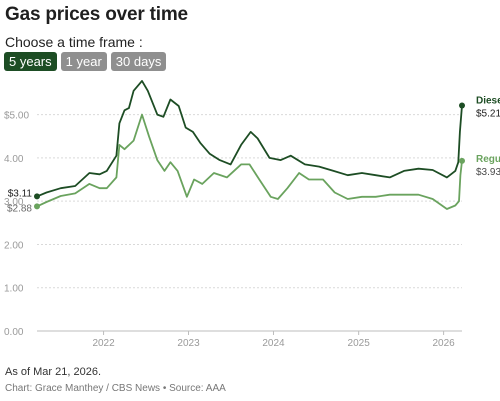  I want to click on timeframe-toggle-group: 5 years 1 year 30 days, so click(85, 61).